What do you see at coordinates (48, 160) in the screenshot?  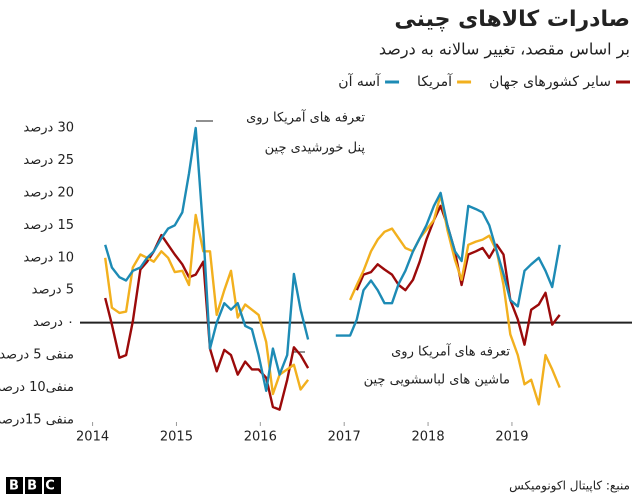 I see `y-tick-label: 25 درصد` at bounding box center [48, 160].